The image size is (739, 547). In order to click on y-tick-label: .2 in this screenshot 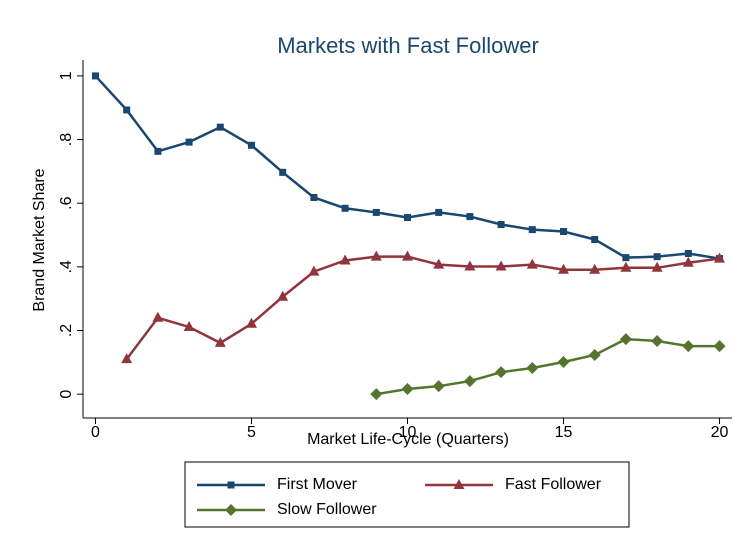, I will do `click(66, 330)`.